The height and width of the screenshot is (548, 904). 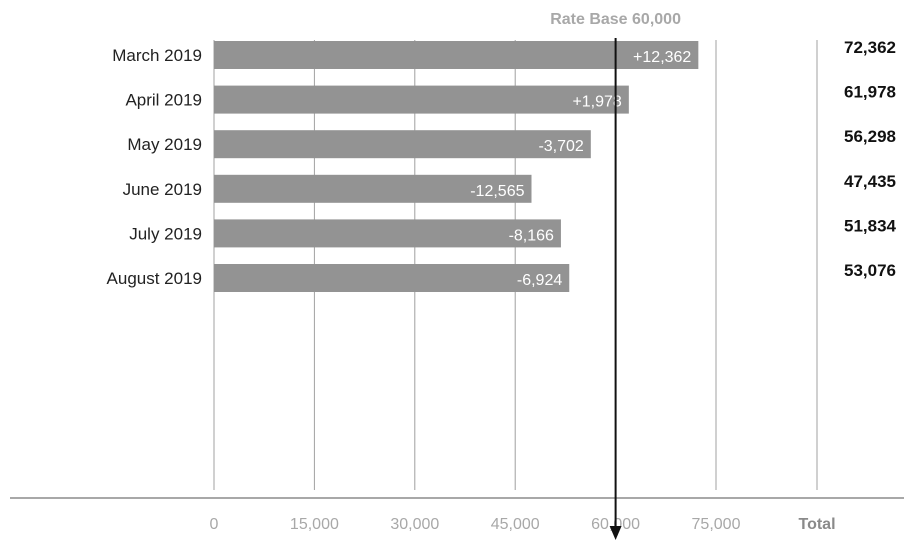 I want to click on category-label: March 2019, so click(x=157, y=55).